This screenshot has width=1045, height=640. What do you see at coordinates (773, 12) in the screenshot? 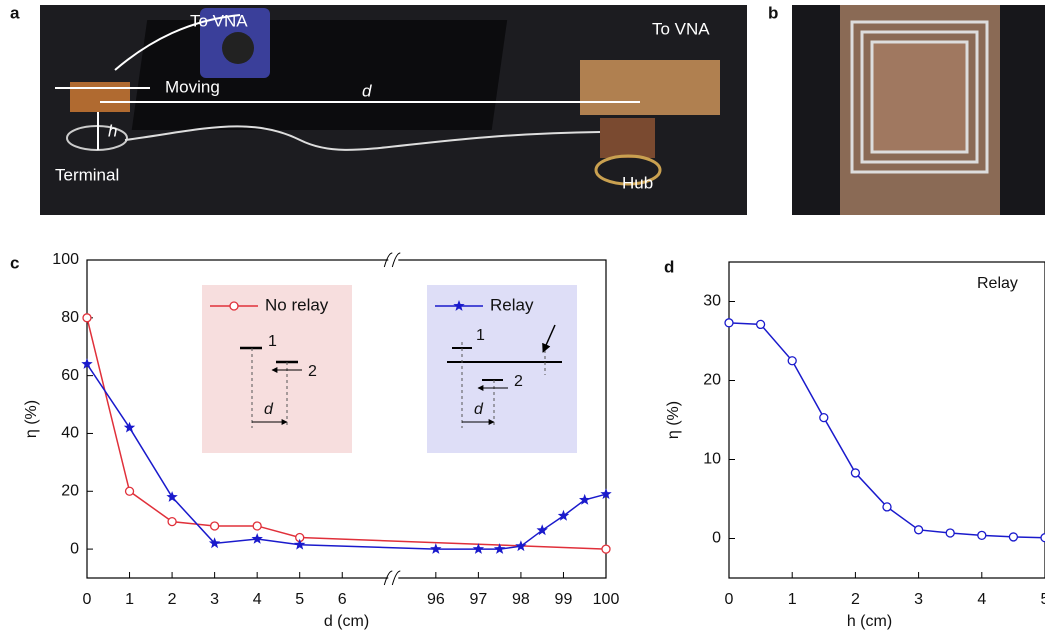
I see `panel-label: b` at bounding box center [773, 12].